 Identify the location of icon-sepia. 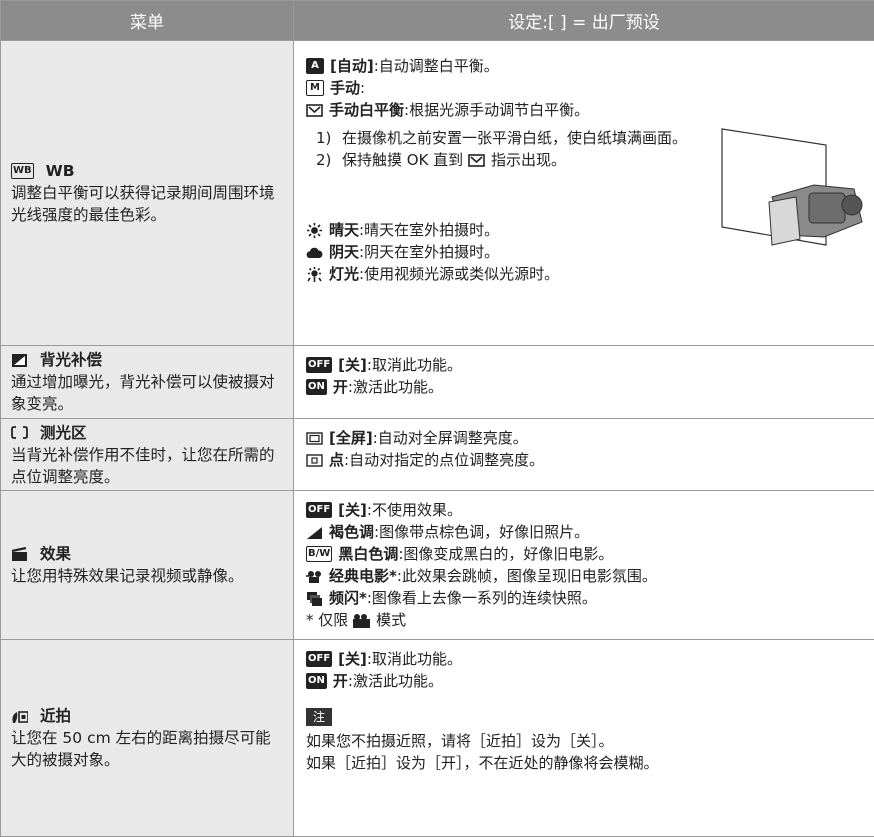
(314, 532).